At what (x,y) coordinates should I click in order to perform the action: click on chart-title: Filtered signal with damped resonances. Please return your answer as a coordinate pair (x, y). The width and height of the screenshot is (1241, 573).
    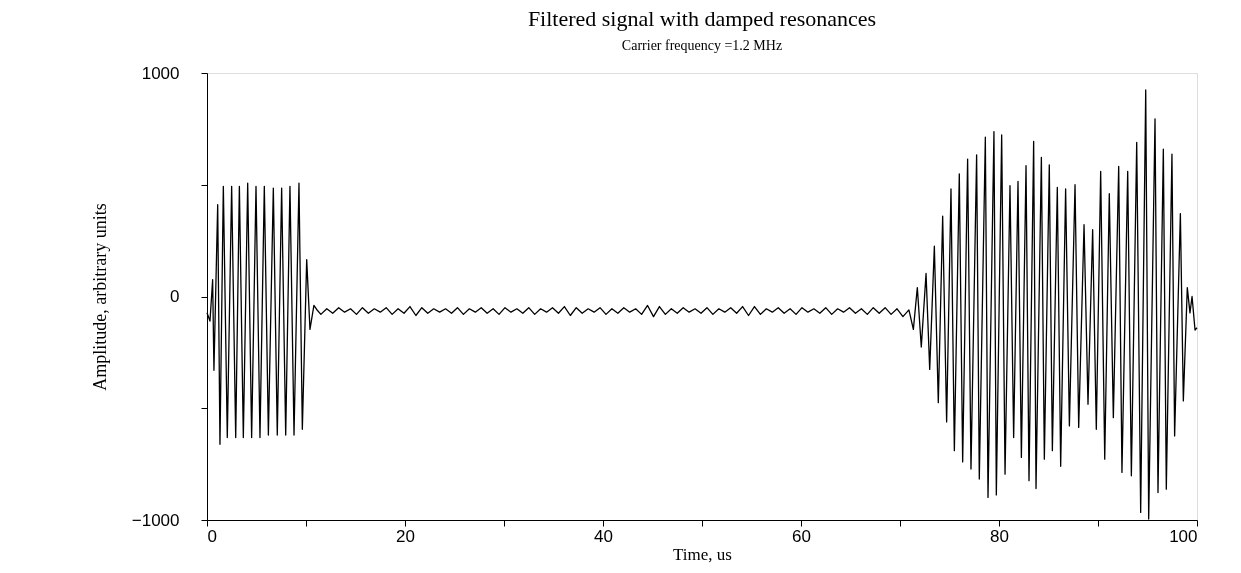
    Looking at the image, I should click on (702, 18).